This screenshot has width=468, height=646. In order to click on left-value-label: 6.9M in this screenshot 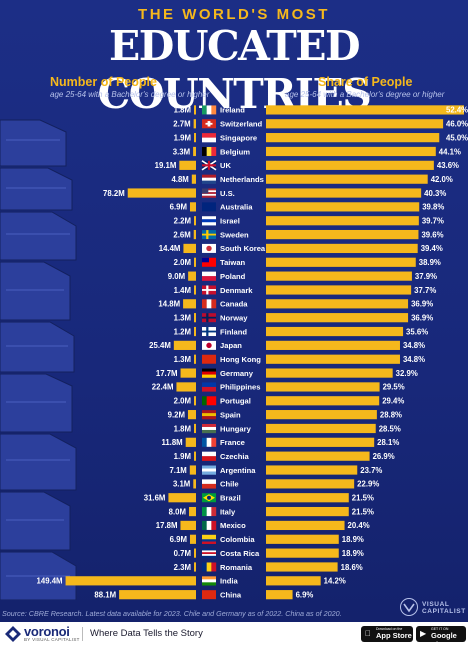, I will do `click(178, 539)`.